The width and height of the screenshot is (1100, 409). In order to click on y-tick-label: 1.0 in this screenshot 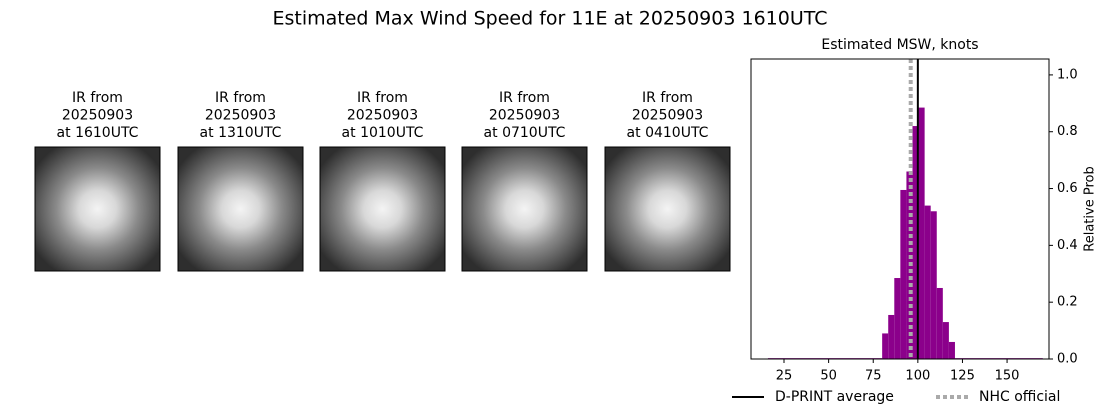, I will do `click(1067, 74)`.